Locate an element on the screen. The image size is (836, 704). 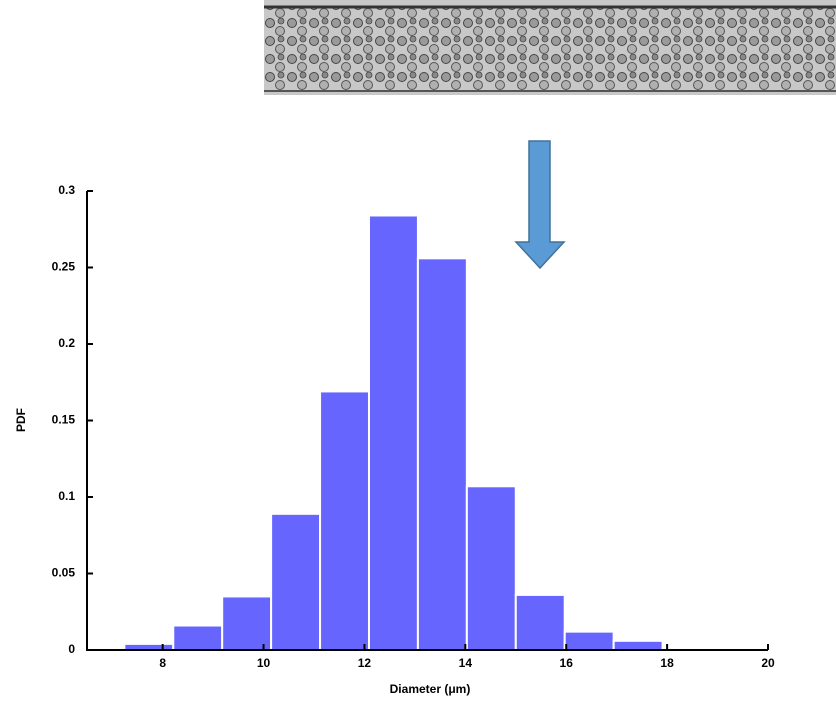
x-tick-label: 10 is located at coordinates (264, 663).